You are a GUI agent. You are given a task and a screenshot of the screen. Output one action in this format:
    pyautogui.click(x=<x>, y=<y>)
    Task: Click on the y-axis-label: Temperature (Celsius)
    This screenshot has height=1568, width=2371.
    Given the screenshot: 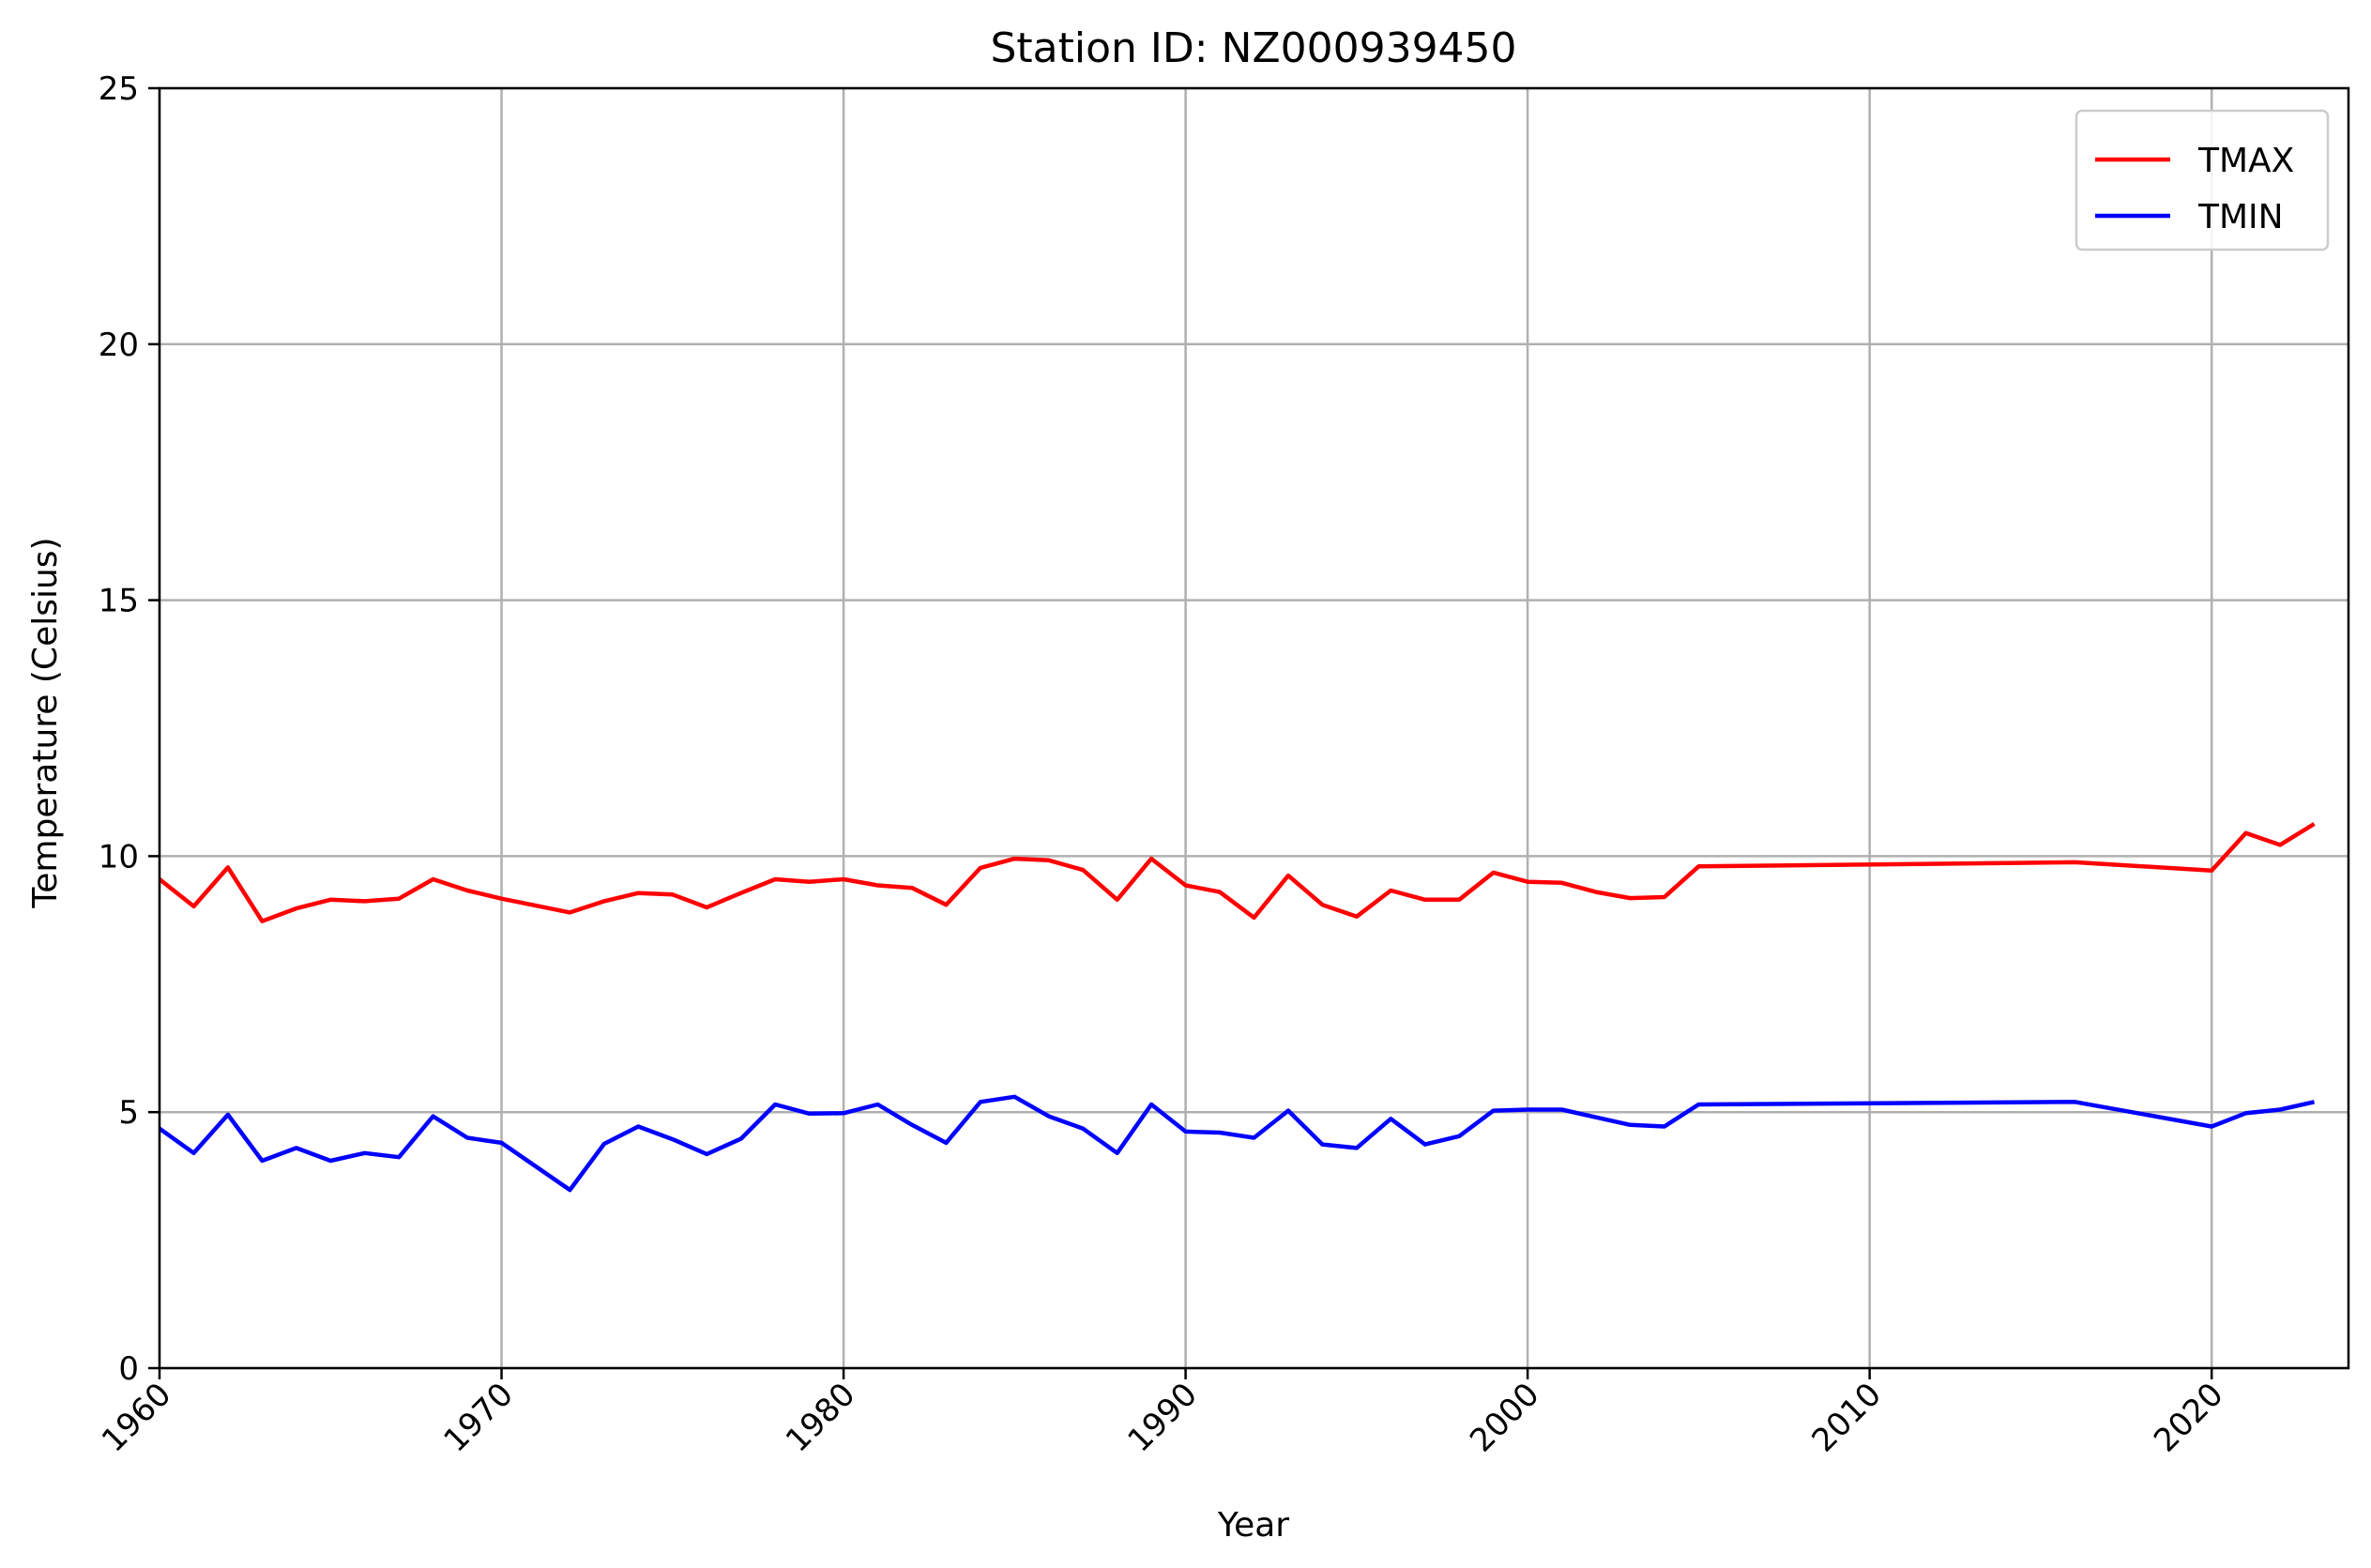 What is the action you would take?
    pyautogui.click(x=46, y=722)
    